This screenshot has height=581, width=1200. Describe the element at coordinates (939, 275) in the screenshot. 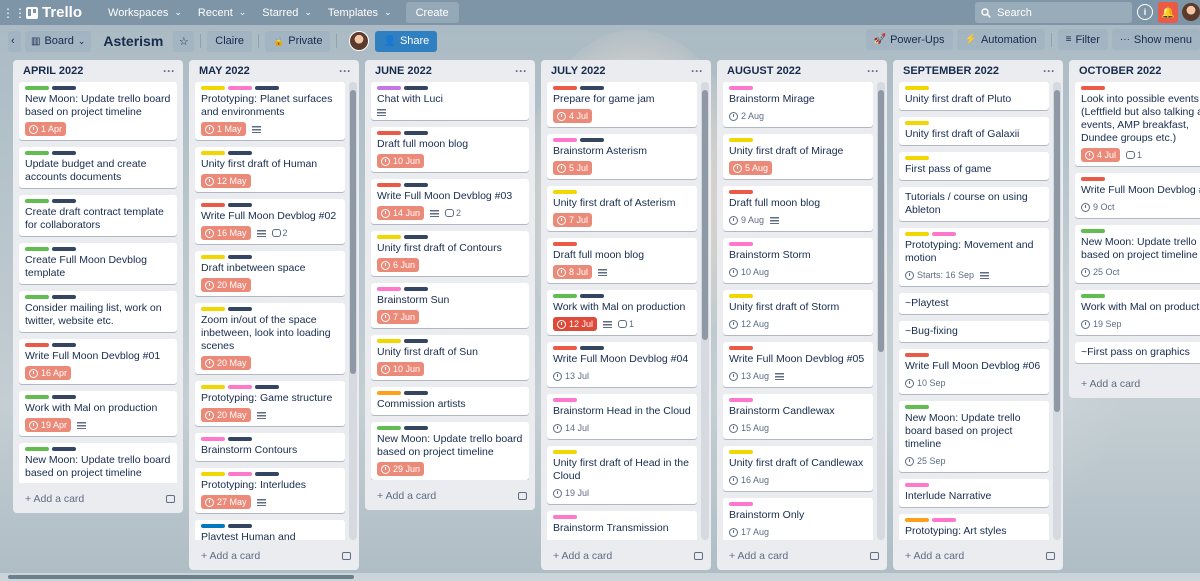

I see `due-date-badge: Starts: 16 Sep` at that location.